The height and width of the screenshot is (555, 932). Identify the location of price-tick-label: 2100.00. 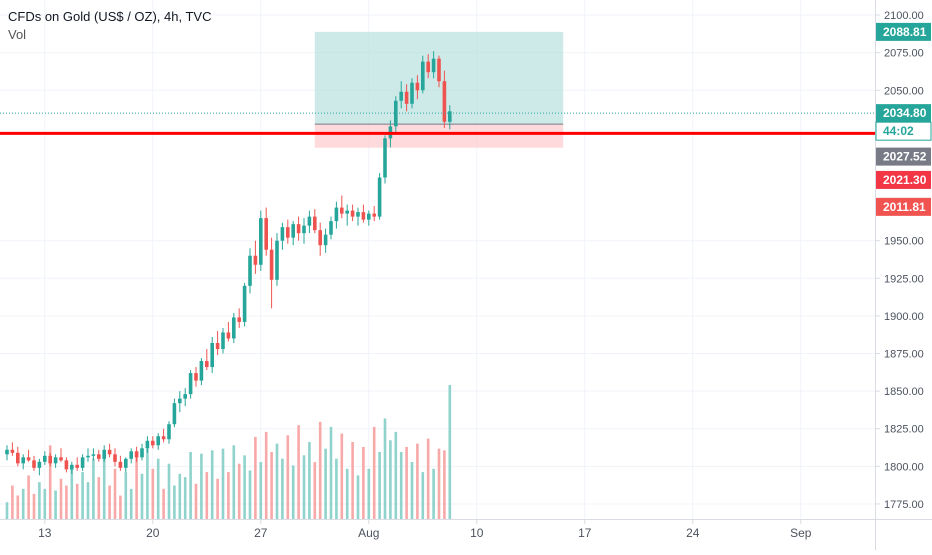
(904, 16).